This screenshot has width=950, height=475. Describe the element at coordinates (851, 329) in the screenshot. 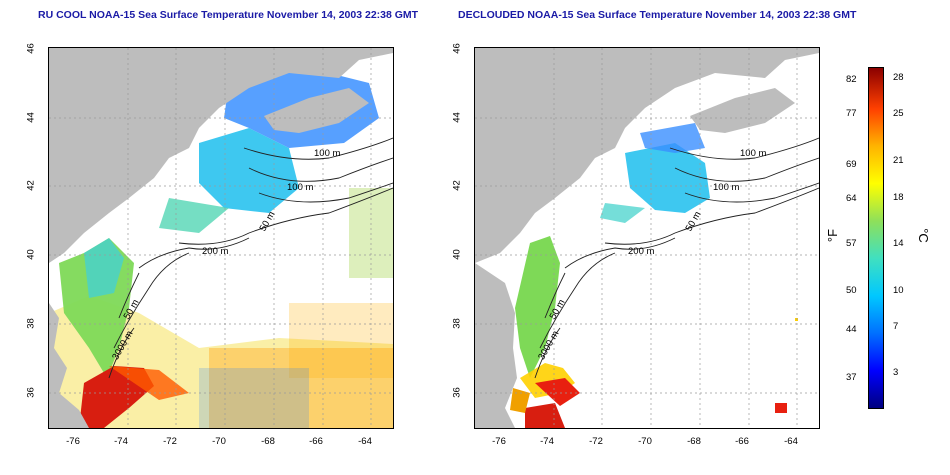

I see `fahrenheit-tick: 44` at that location.